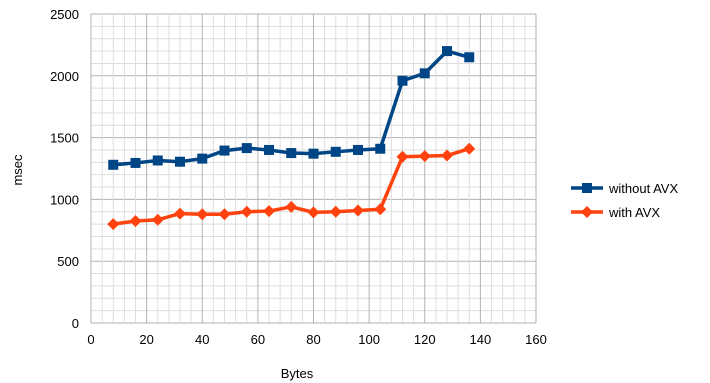 Image resolution: width=710 pixels, height=383 pixels. What do you see at coordinates (17, 170) in the screenshot?
I see `y-axis-title: msec` at bounding box center [17, 170].